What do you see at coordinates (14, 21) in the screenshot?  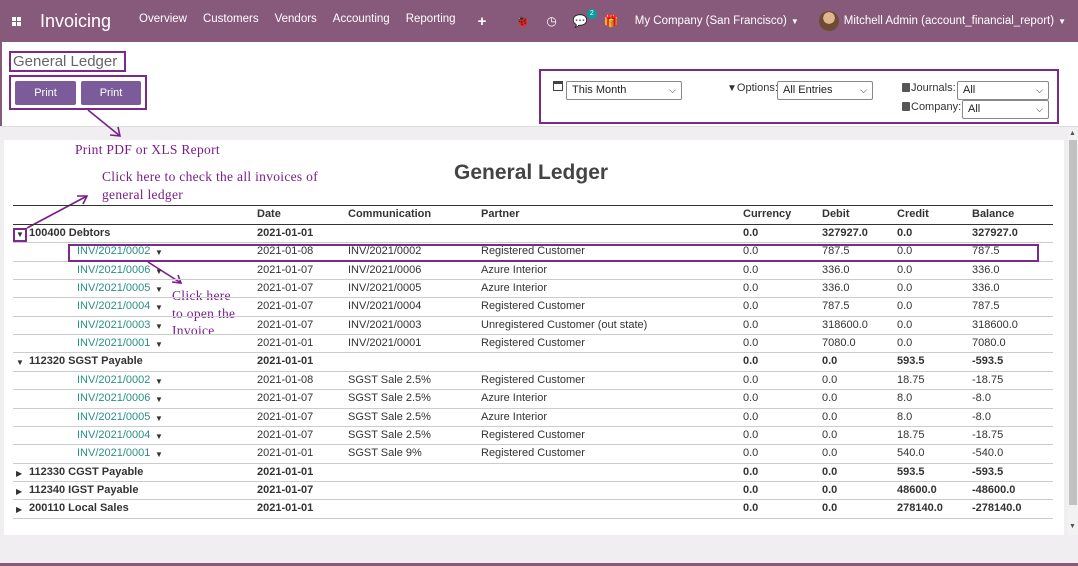 I see `apps-menu-icon` at bounding box center [14, 21].